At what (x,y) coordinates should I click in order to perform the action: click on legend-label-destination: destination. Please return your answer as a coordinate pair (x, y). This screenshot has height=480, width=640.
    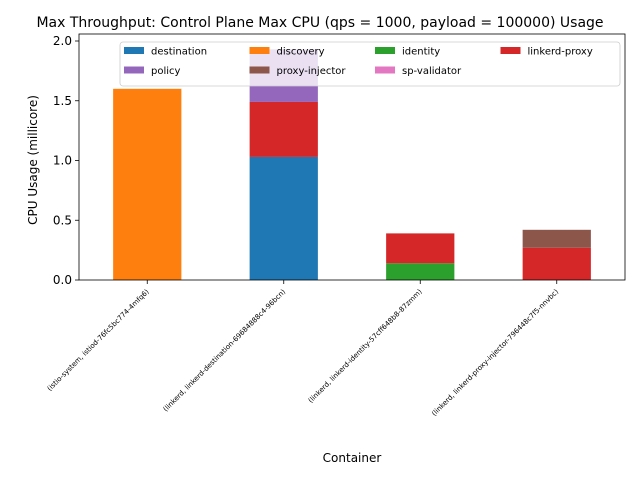
    Looking at the image, I should click on (179, 52).